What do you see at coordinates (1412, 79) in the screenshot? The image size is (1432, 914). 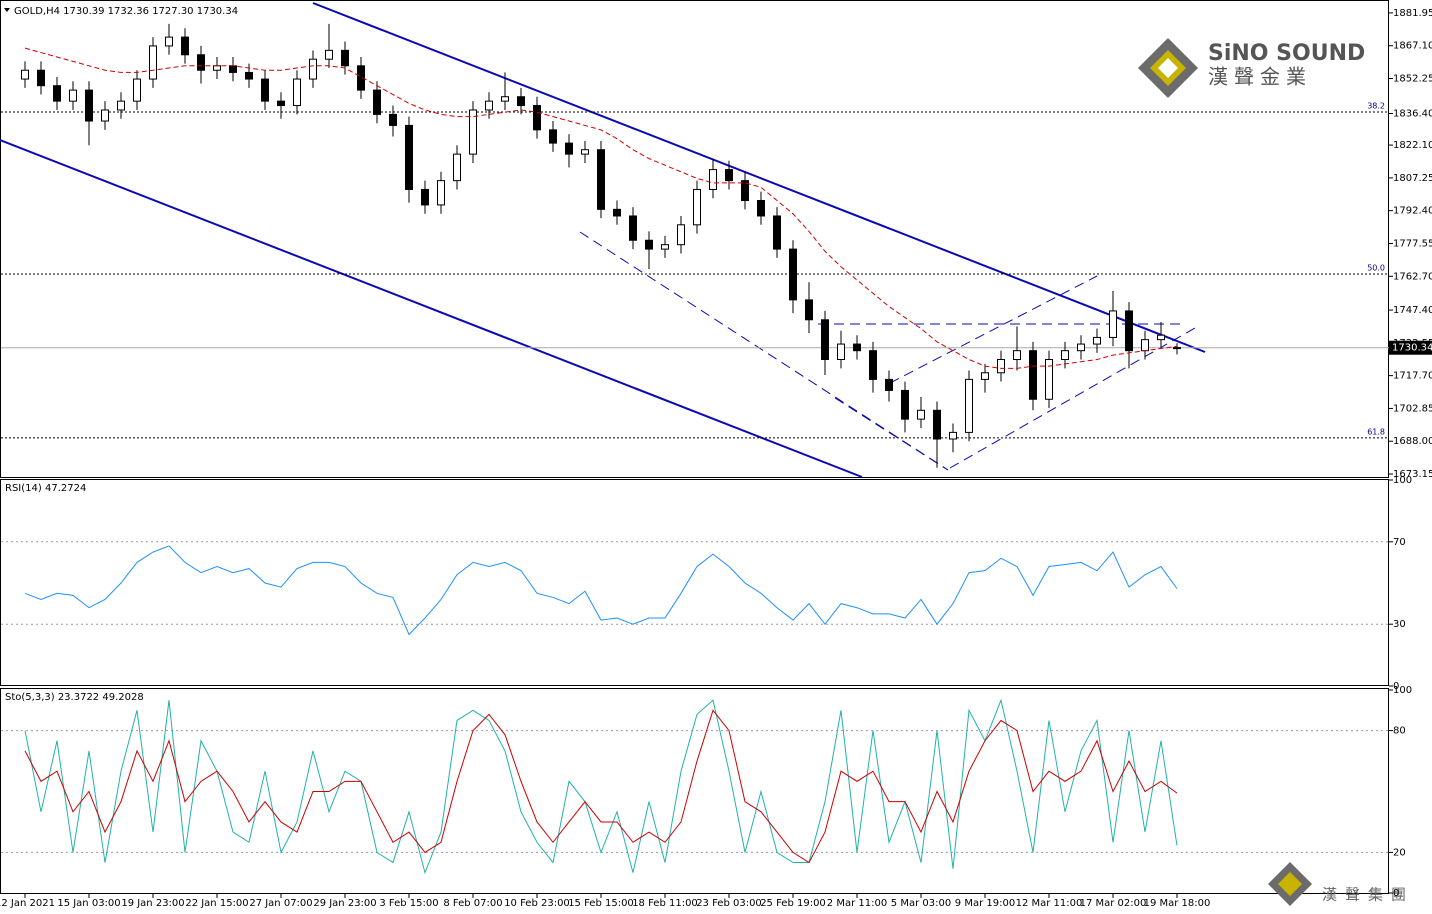 I see `y-tick-label: 1852.25` at bounding box center [1412, 79].